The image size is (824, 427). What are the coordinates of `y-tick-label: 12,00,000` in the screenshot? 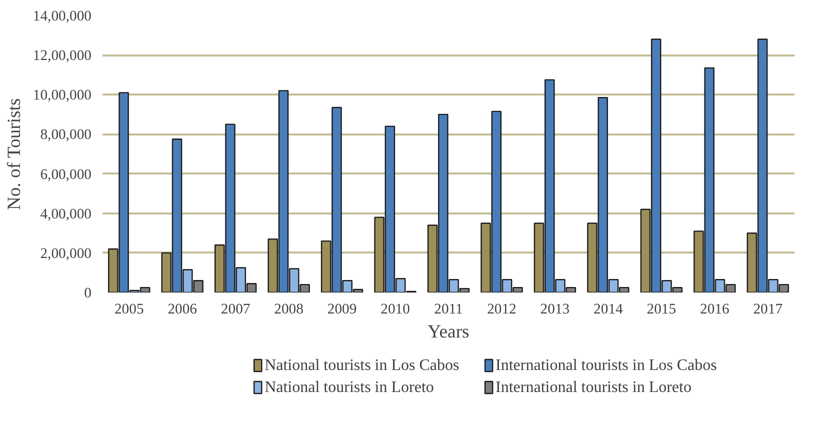 It's located at (62, 56).